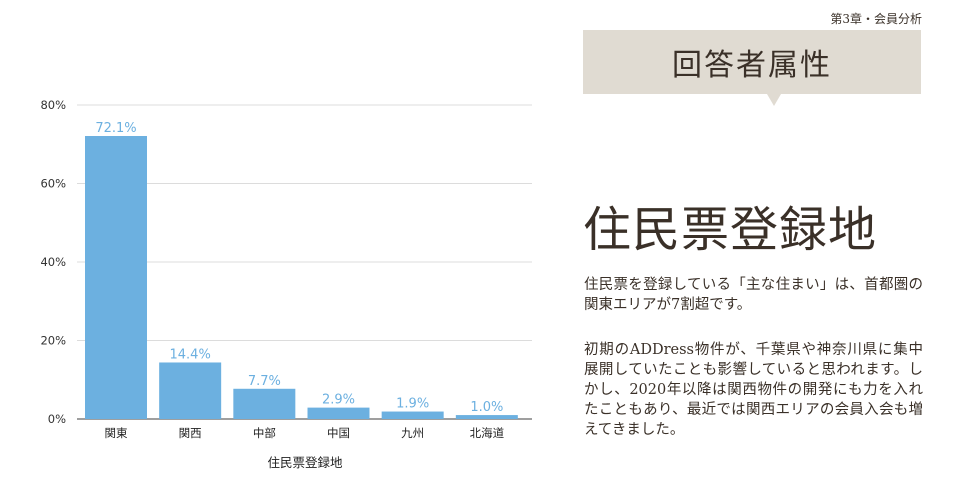 This screenshot has width=966, height=501. Describe the element at coordinates (53, 184) in the screenshot. I see `y-tick-label: 60%` at that location.